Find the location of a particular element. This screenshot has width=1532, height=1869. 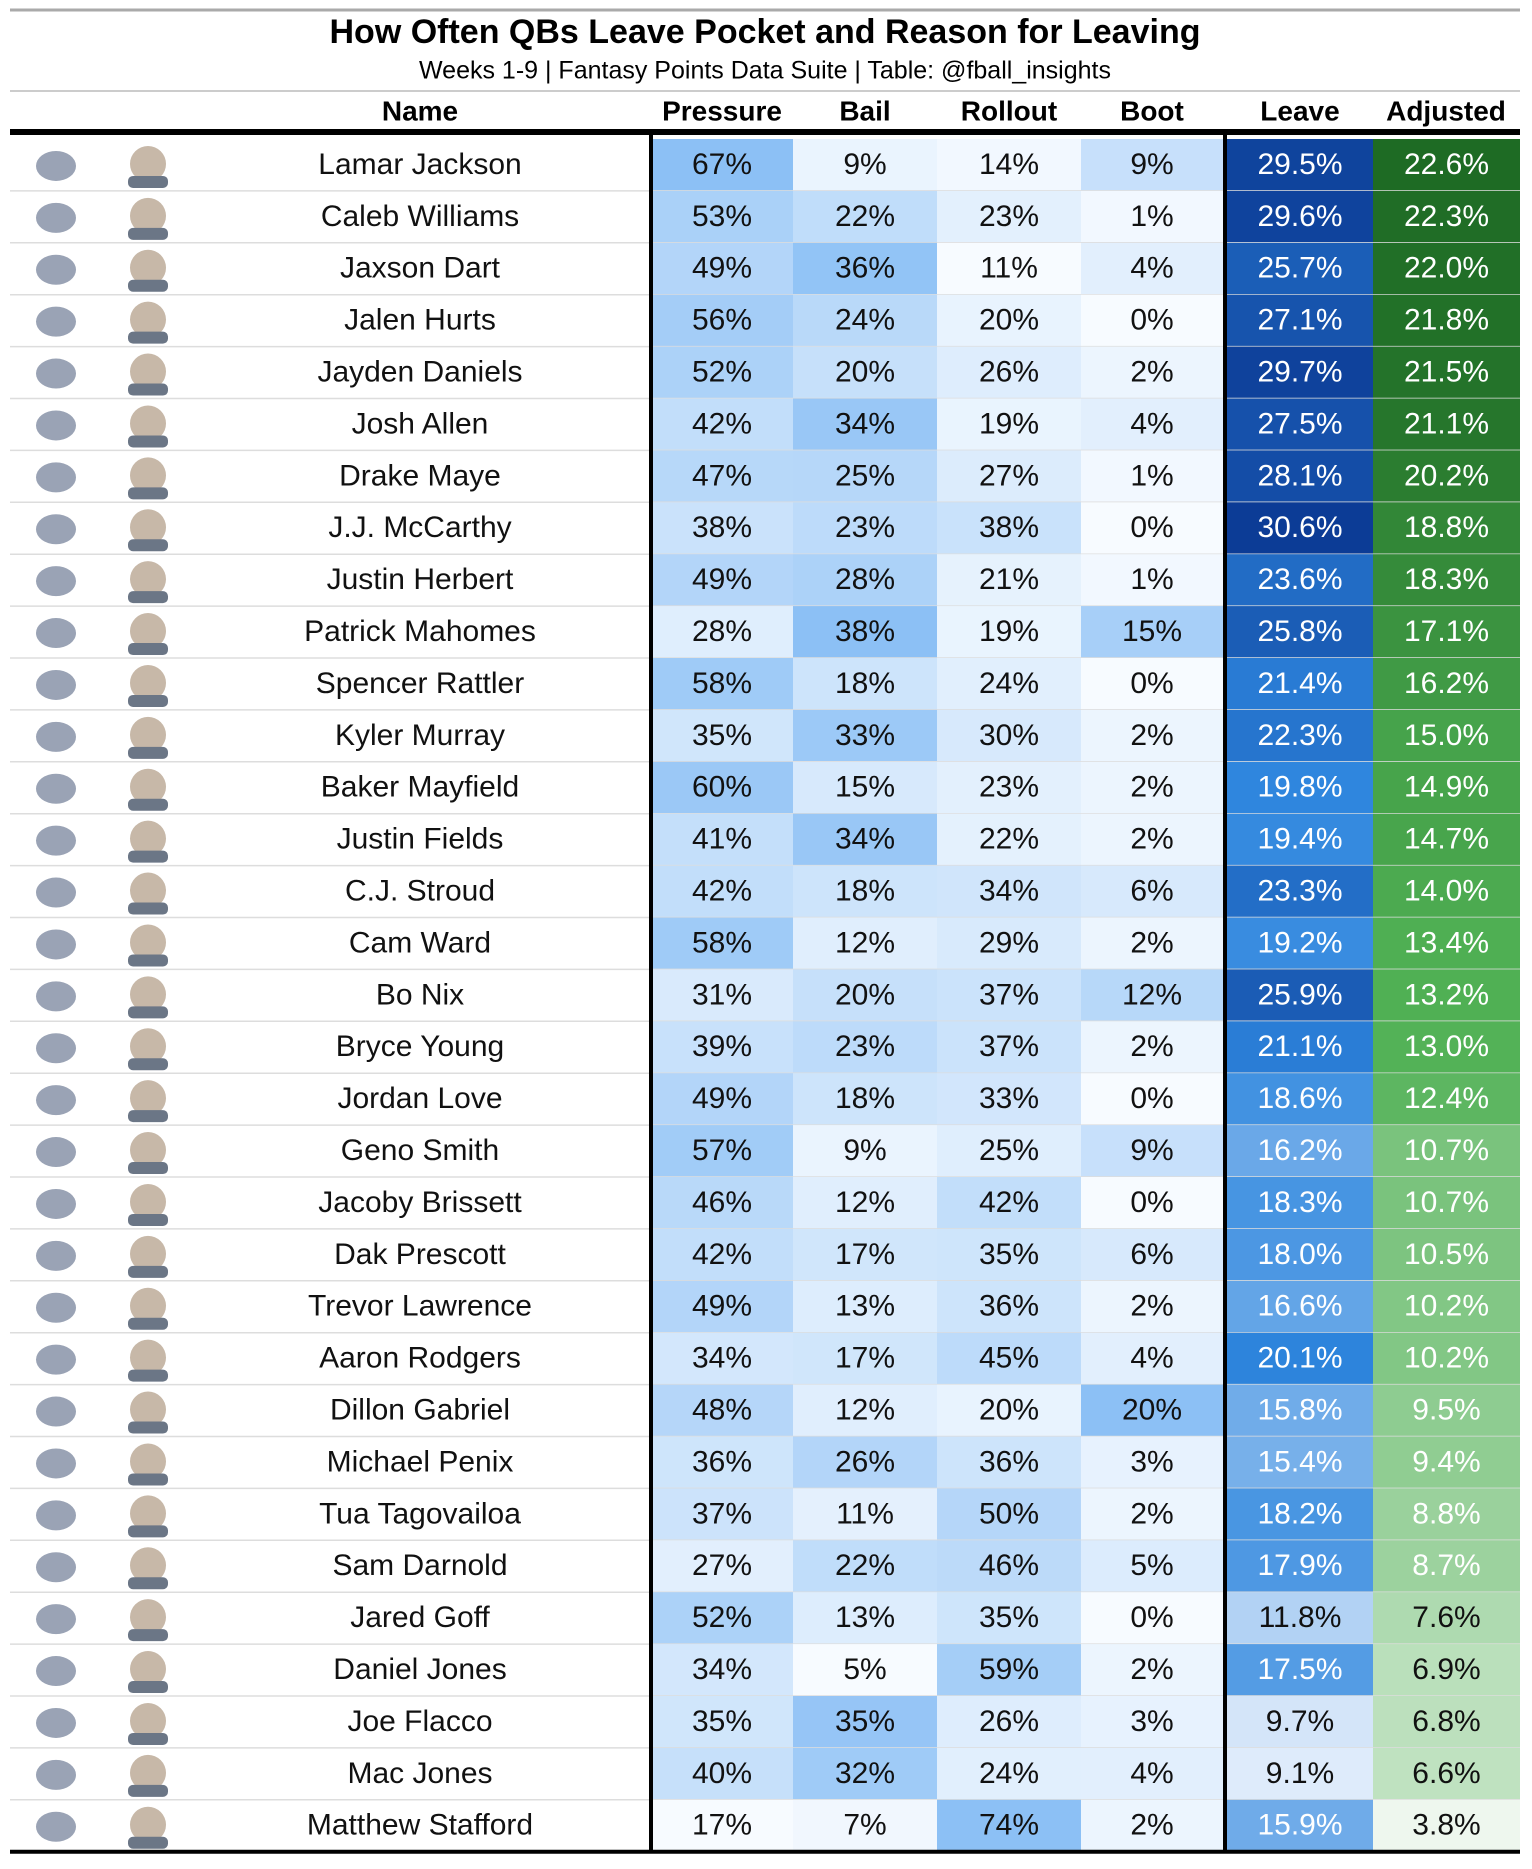

cell-value: 13.0% is located at coordinates (1446, 1046).